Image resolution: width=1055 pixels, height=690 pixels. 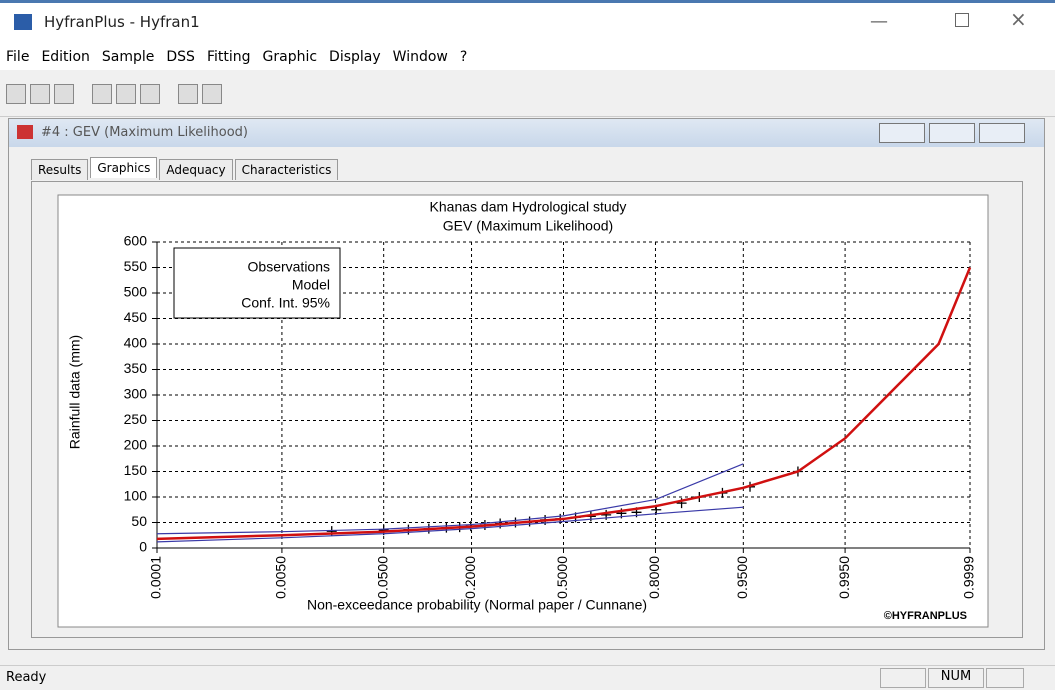 I want to click on save-button, so click(x=64, y=94).